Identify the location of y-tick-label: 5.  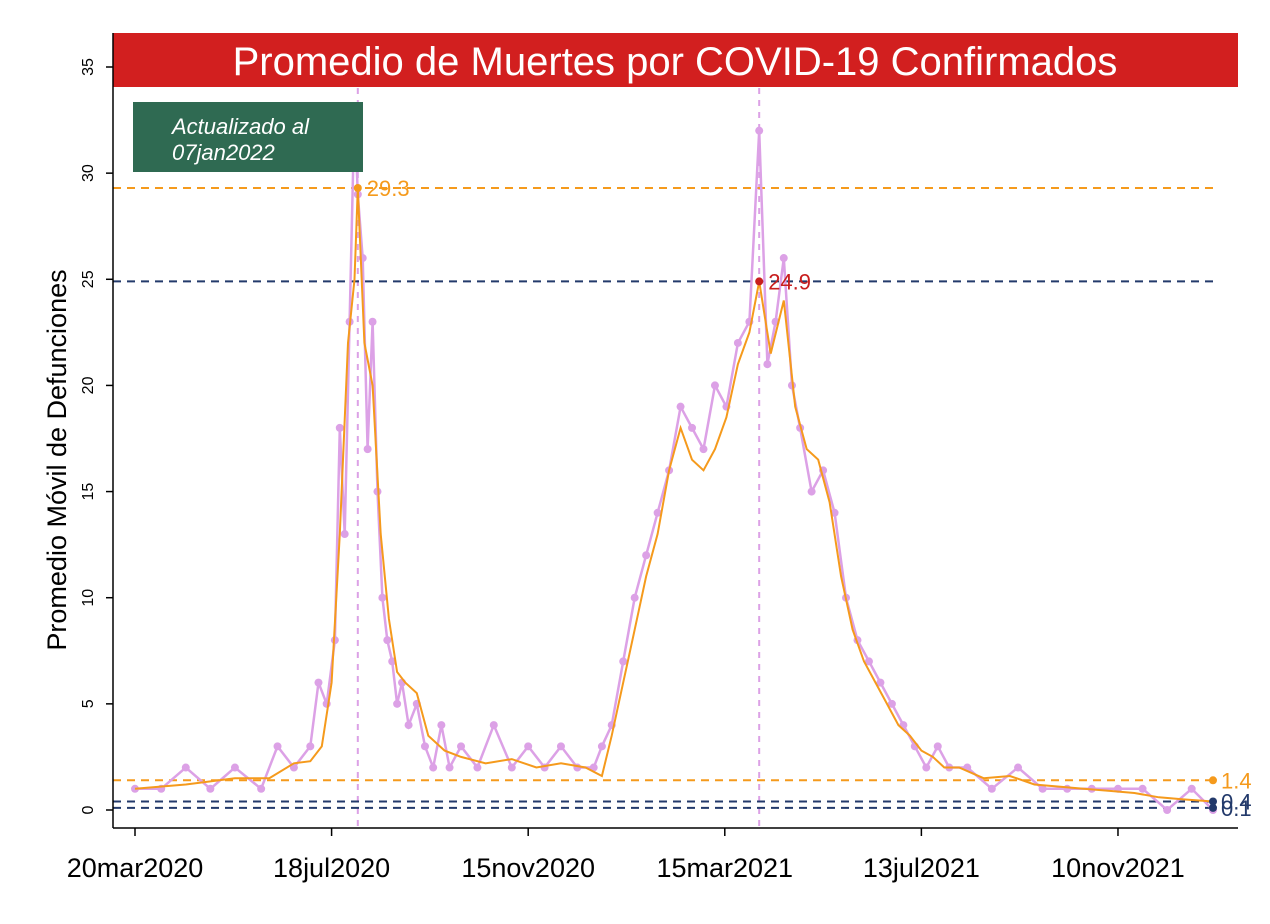
(88, 703).